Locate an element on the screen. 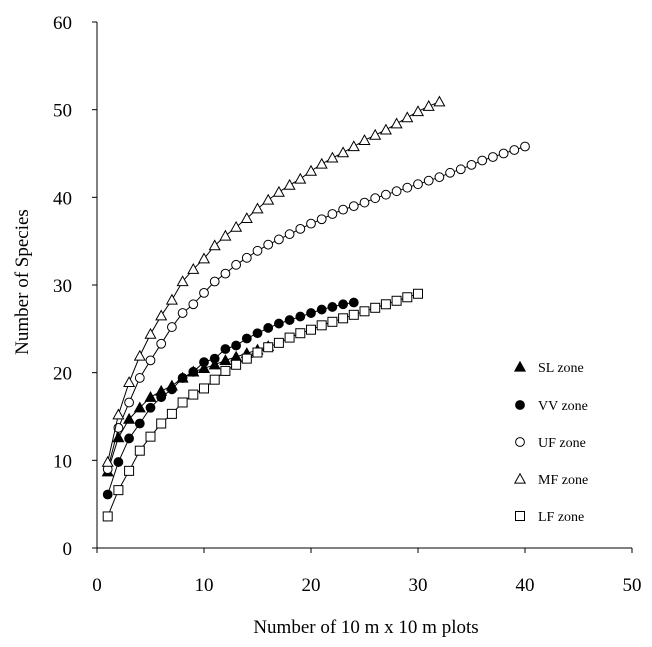  legend: SL zone VV zone UF zone MF zone LF zone is located at coordinates (550, 442).